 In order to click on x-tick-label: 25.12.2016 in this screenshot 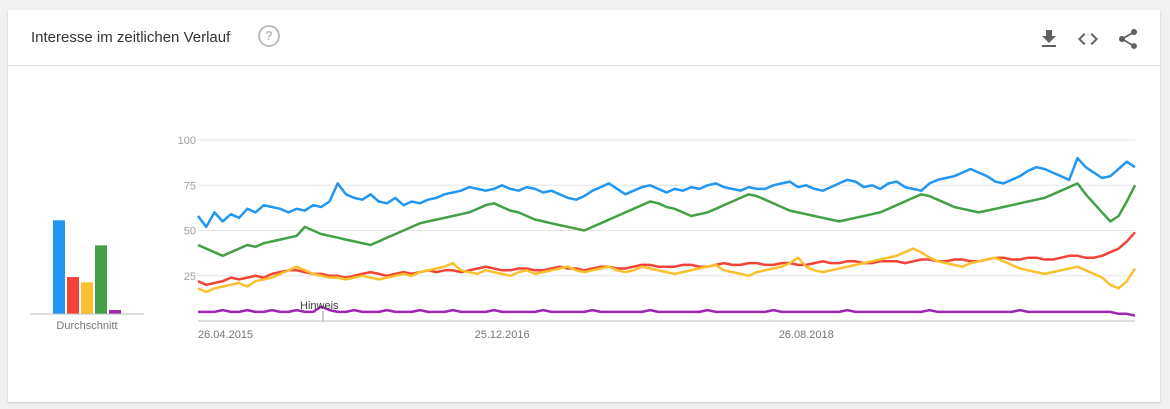, I will do `click(502, 335)`.